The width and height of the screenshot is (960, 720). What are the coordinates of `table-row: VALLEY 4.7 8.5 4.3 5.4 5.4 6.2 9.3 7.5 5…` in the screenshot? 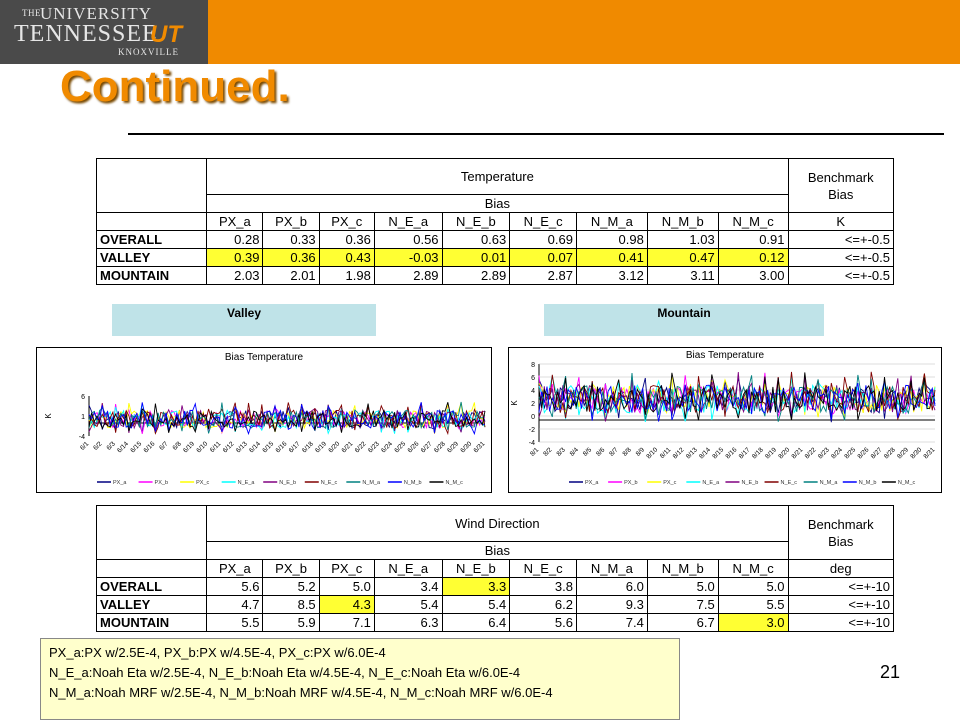 It's located at (495, 604).